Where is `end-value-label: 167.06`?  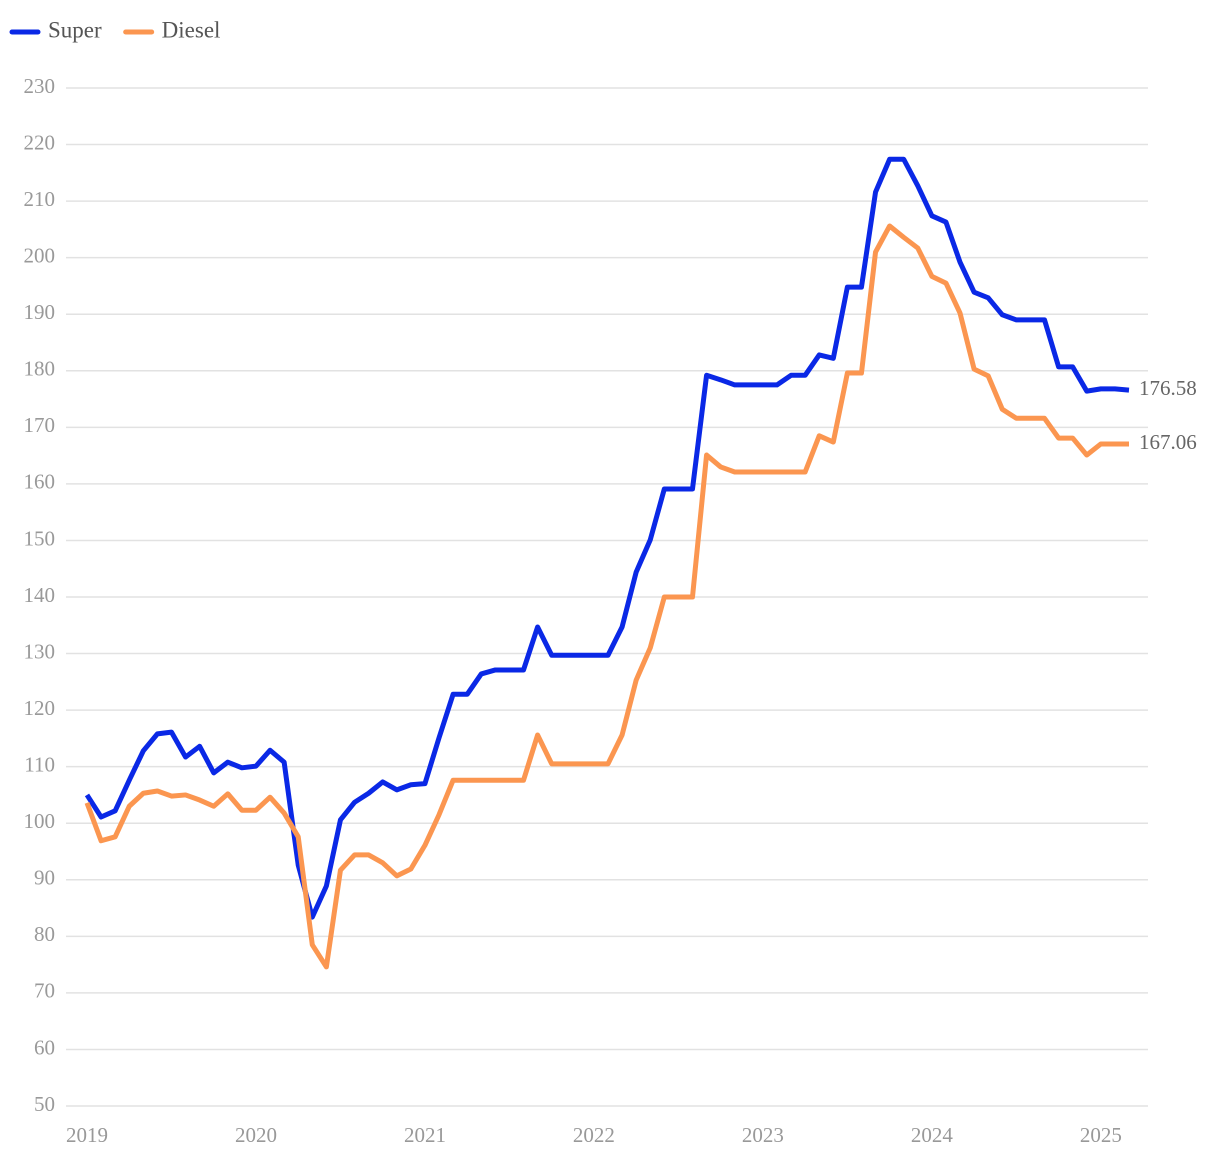
end-value-label: 167.06 is located at coordinates (1168, 442).